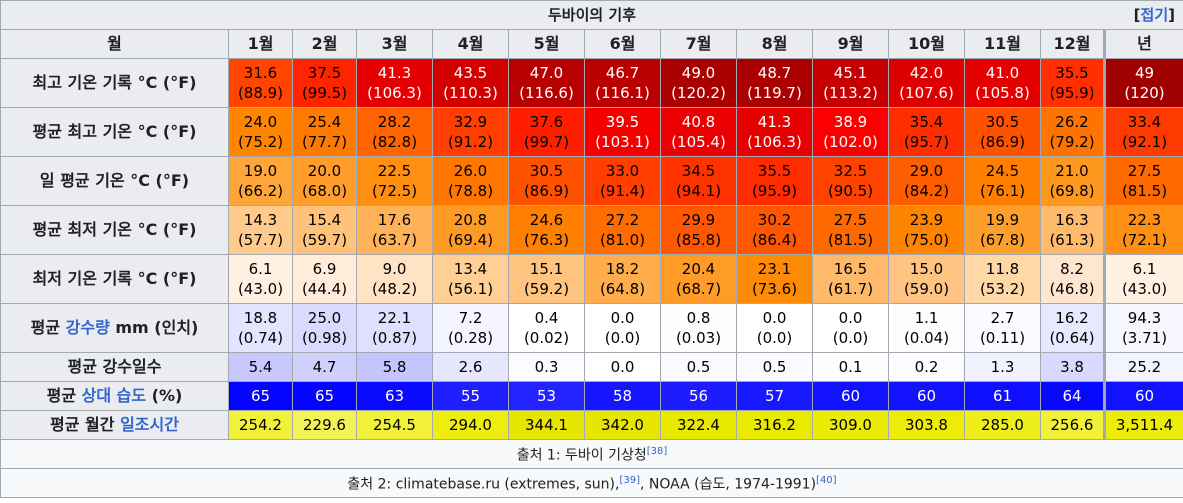 This screenshot has height=503, width=1183. I want to click on row-label: 일 평균 기온 °C (°F), so click(114, 181).